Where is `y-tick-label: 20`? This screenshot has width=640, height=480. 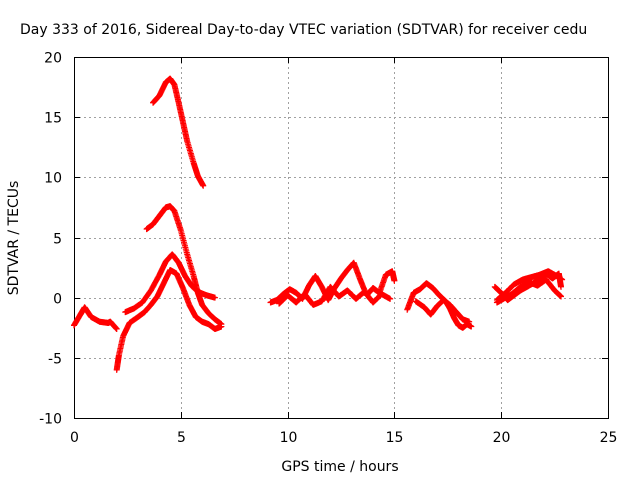
y-tick-label: 20 is located at coordinates (53, 59).